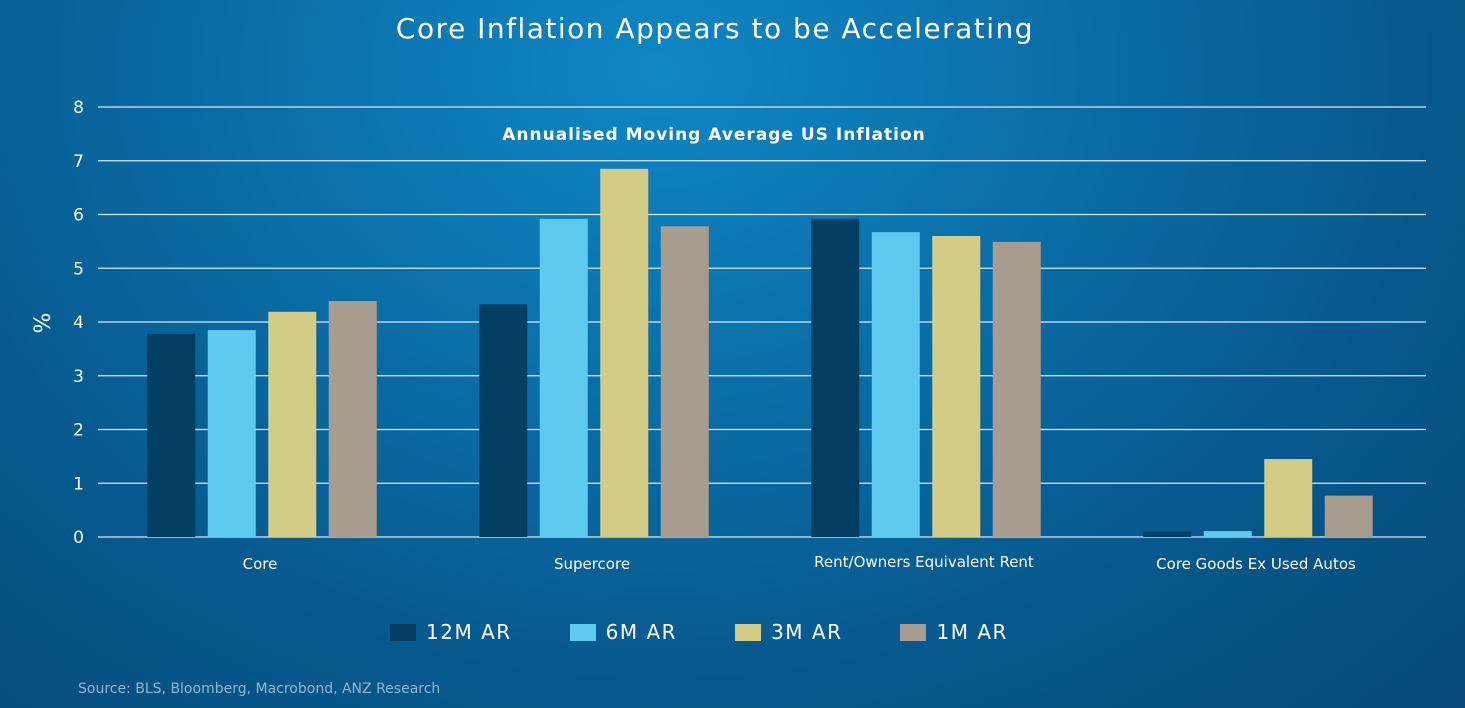 The height and width of the screenshot is (708, 1465). I want to click on y-tick-label: 2, so click(78, 431).